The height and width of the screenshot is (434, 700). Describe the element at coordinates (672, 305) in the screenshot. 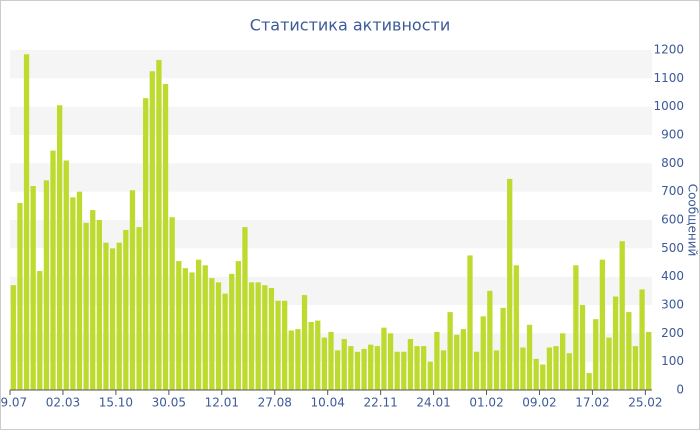

I see `y-tick-label: 300` at that location.